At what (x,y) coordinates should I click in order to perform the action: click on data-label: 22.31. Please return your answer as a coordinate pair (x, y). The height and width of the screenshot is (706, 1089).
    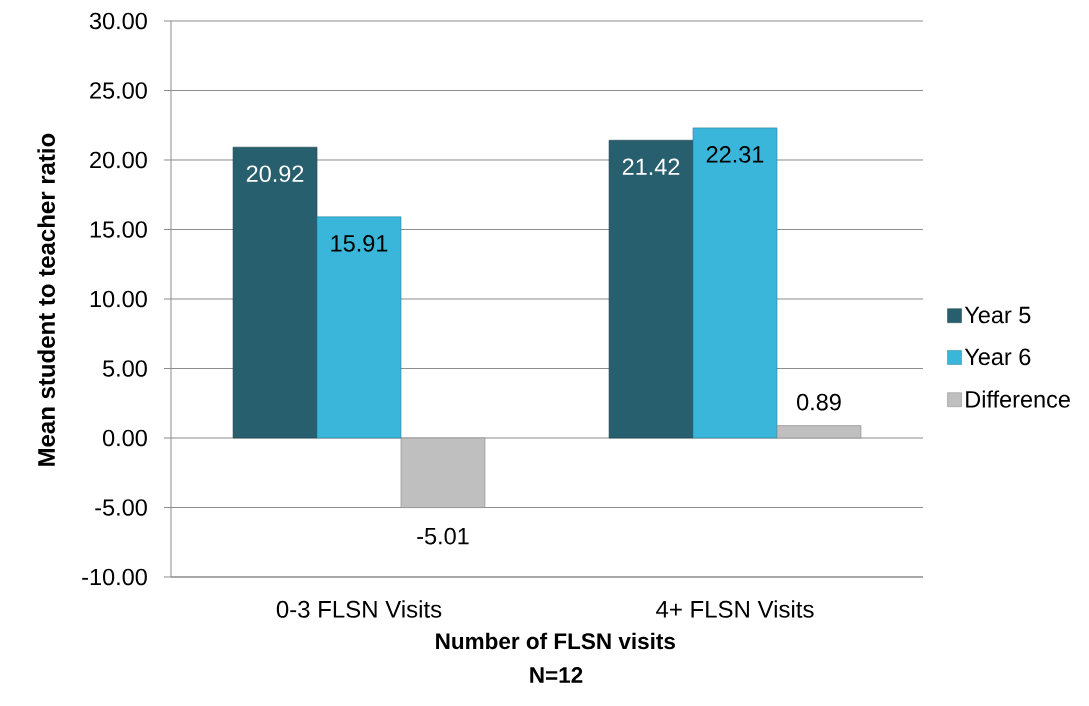
    Looking at the image, I should click on (735, 154).